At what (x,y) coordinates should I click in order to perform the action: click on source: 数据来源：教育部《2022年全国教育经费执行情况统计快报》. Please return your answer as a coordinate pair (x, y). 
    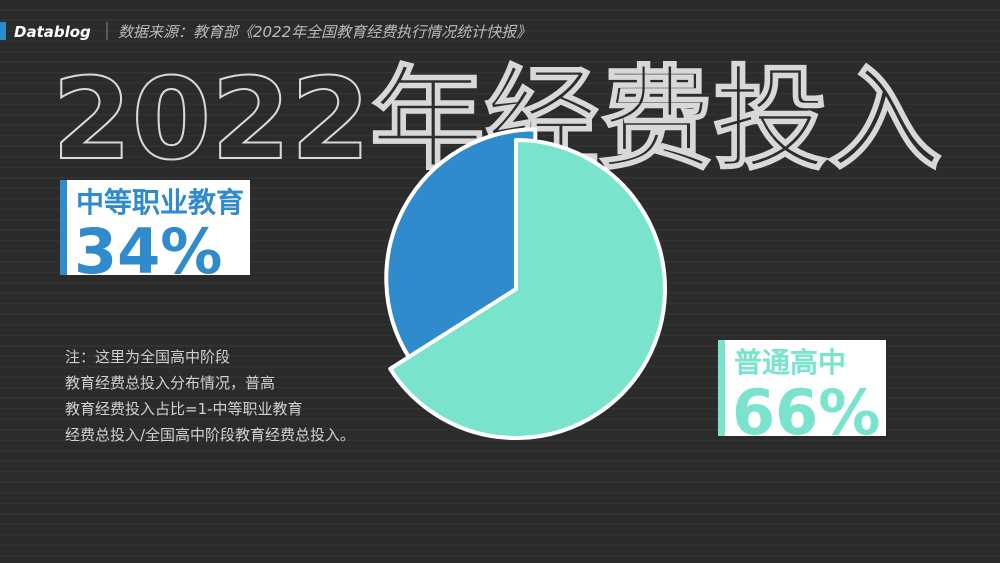
    Looking at the image, I should click on (324, 32).